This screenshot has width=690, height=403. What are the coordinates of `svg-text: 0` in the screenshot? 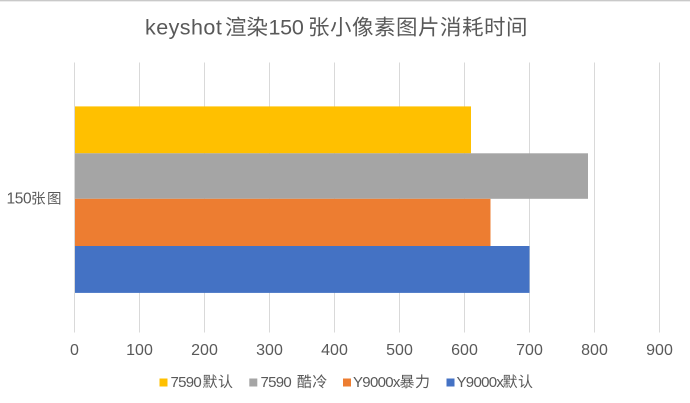 It's located at (74, 350).